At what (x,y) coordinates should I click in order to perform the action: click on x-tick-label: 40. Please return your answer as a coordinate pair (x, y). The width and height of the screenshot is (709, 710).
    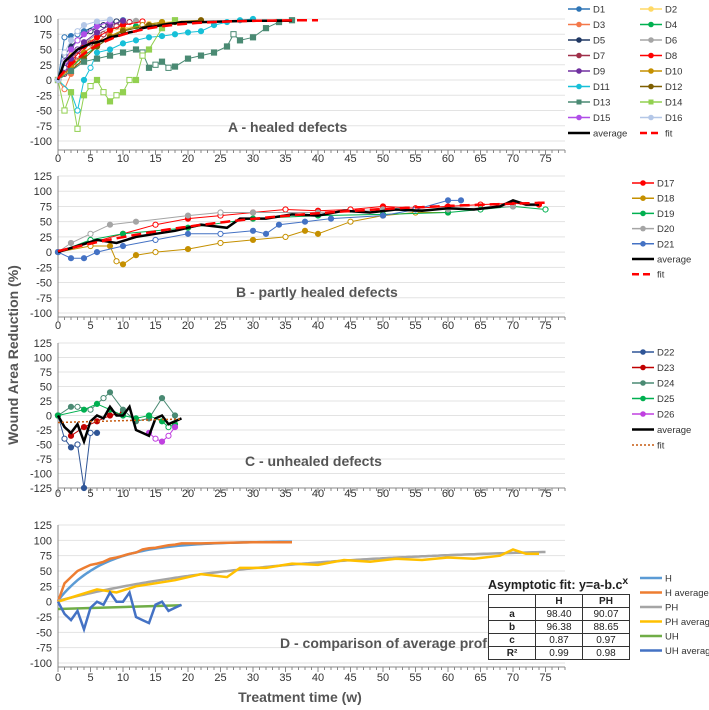
    Looking at the image, I should click on (318, 494).